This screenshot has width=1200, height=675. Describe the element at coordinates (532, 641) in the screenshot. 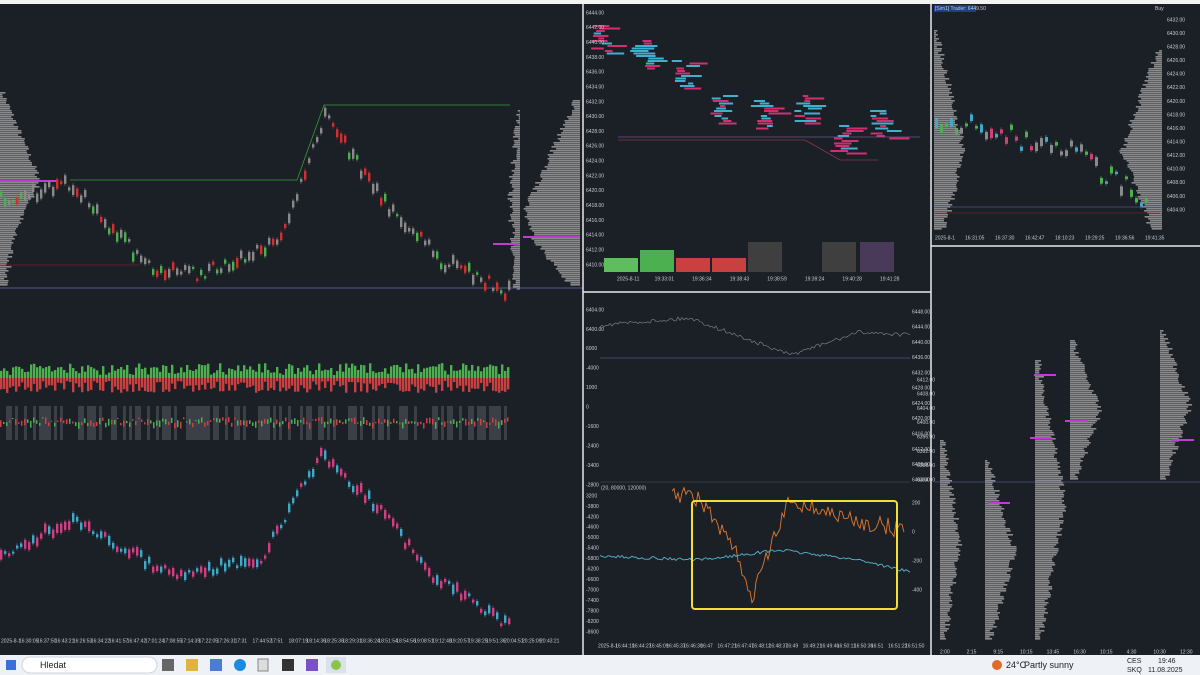

I see `time-label: 20:25:09` at that location.